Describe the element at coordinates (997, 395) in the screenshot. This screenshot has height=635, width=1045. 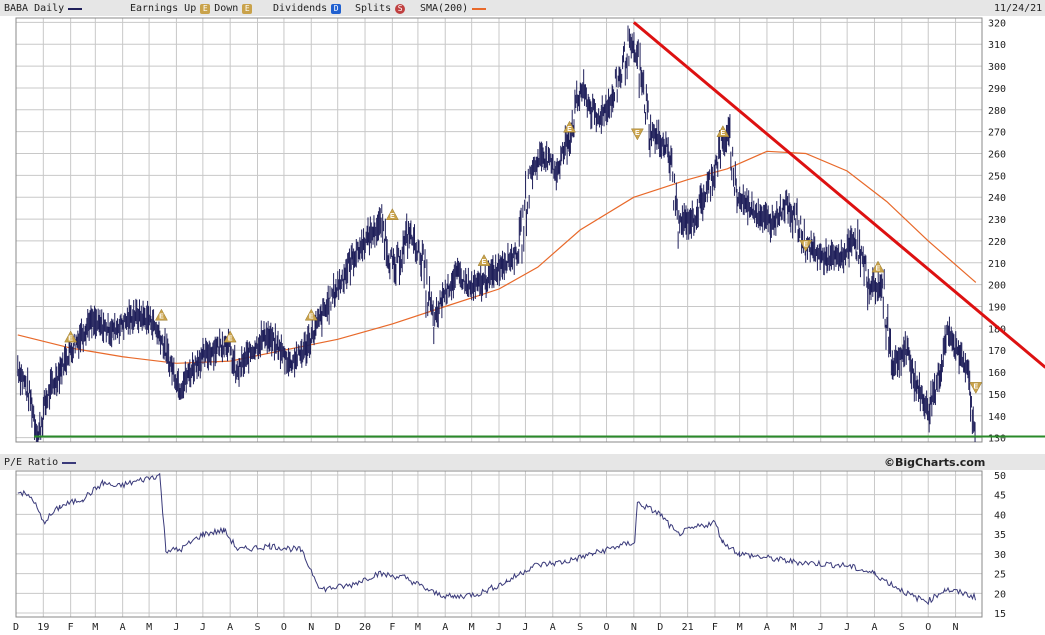
I see `price-tick-label: 150` at that location.